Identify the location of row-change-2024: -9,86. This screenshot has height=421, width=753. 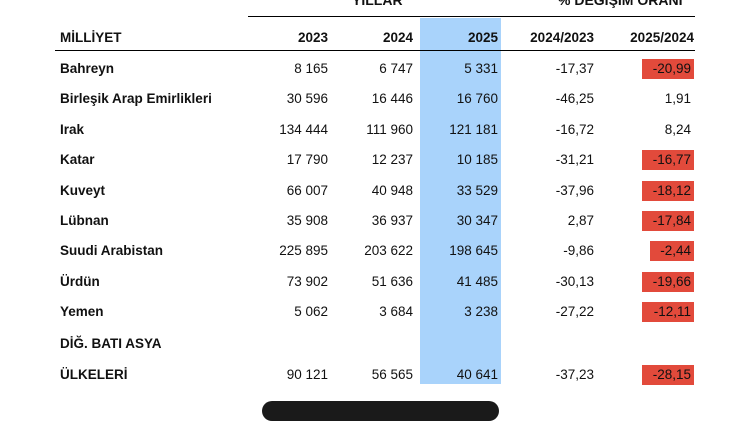
(578, 250).